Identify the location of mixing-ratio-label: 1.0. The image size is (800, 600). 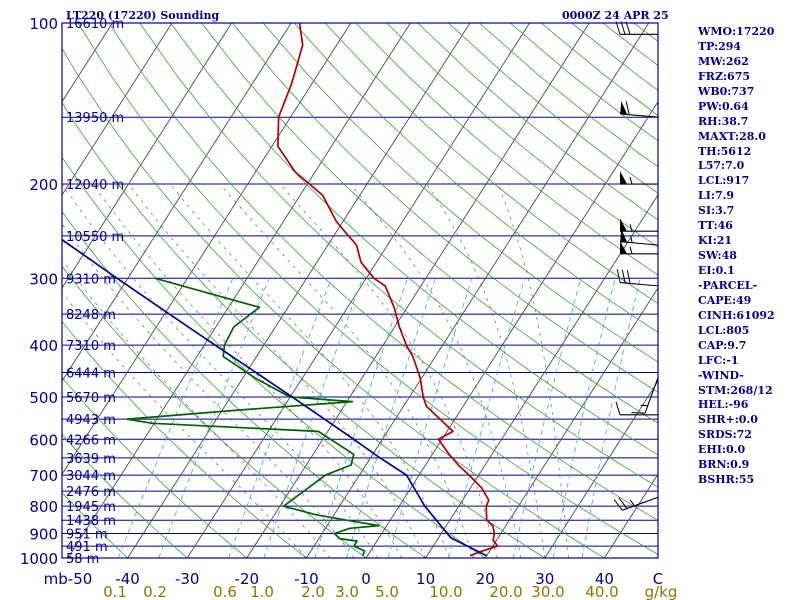
(262, 591).